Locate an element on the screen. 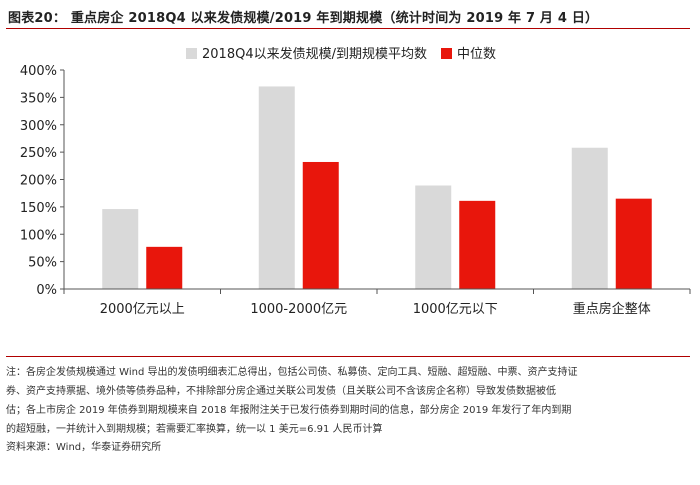 This screenshot has width=700, height=485. chart-legend: 2018Q4以来发债规模/到期规模平均数 中位数 is located at coordinates (341, 54).